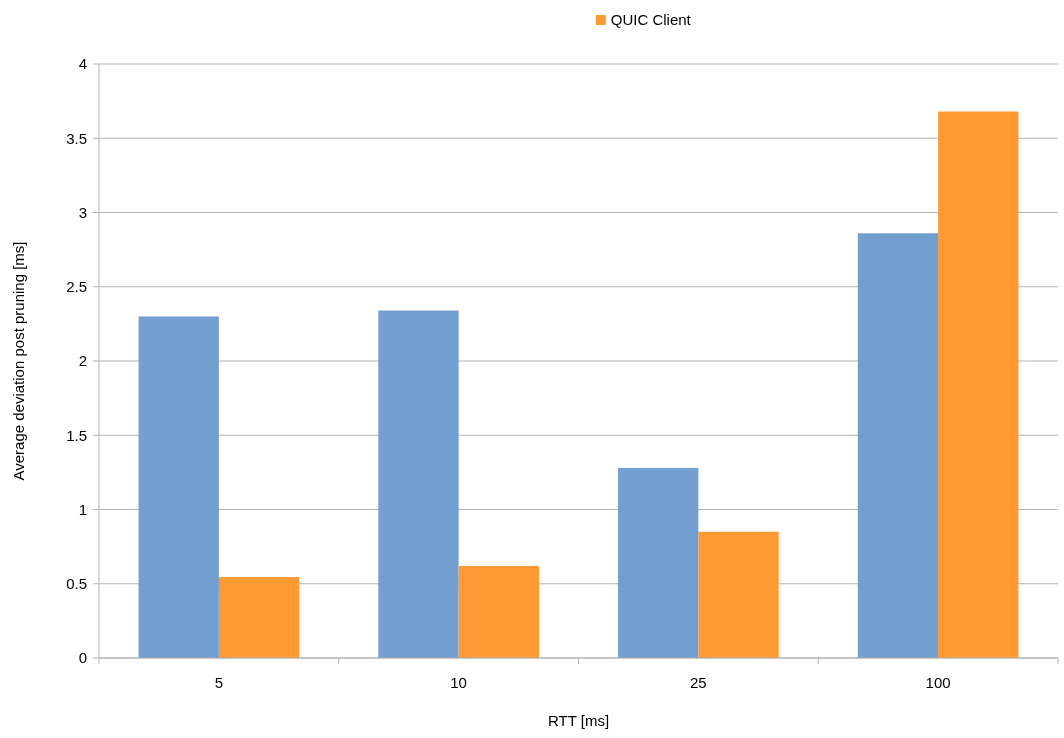 This screenshot has height=738, width=1064. I want to click on x-tick-label: 10, so click(458, 682).